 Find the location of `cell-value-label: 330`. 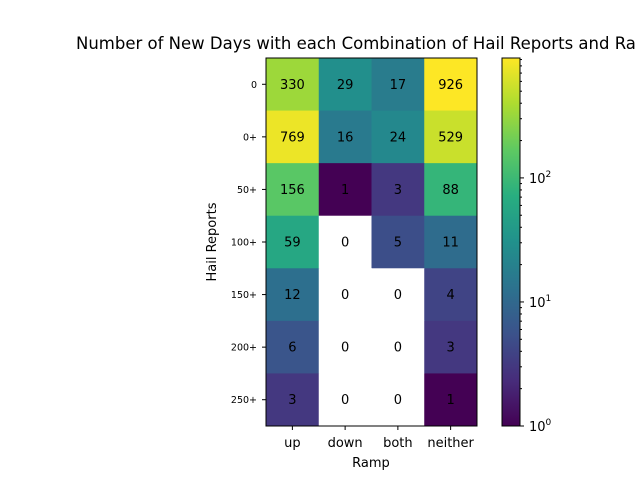

cell-value-label: 330 is located at coordinates (292, 85).